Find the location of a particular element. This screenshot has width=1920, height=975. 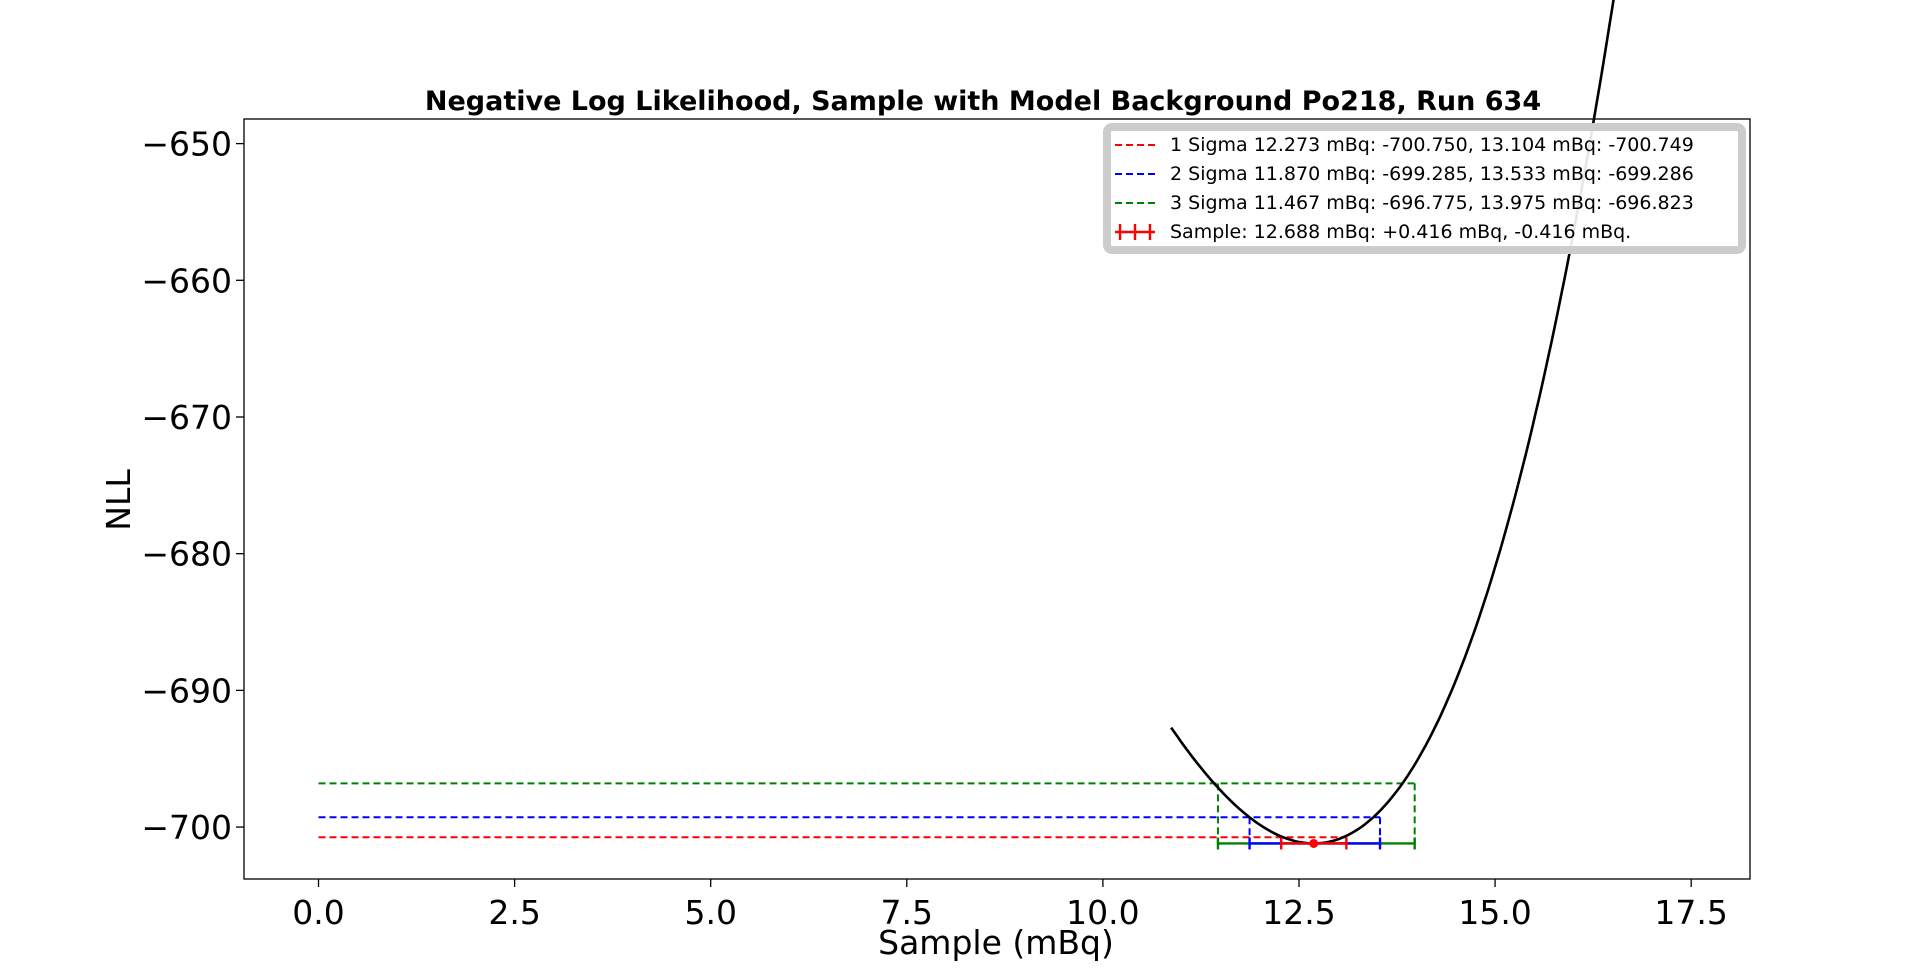

y-tick-label: −700 is located at coordinates (186, 827).